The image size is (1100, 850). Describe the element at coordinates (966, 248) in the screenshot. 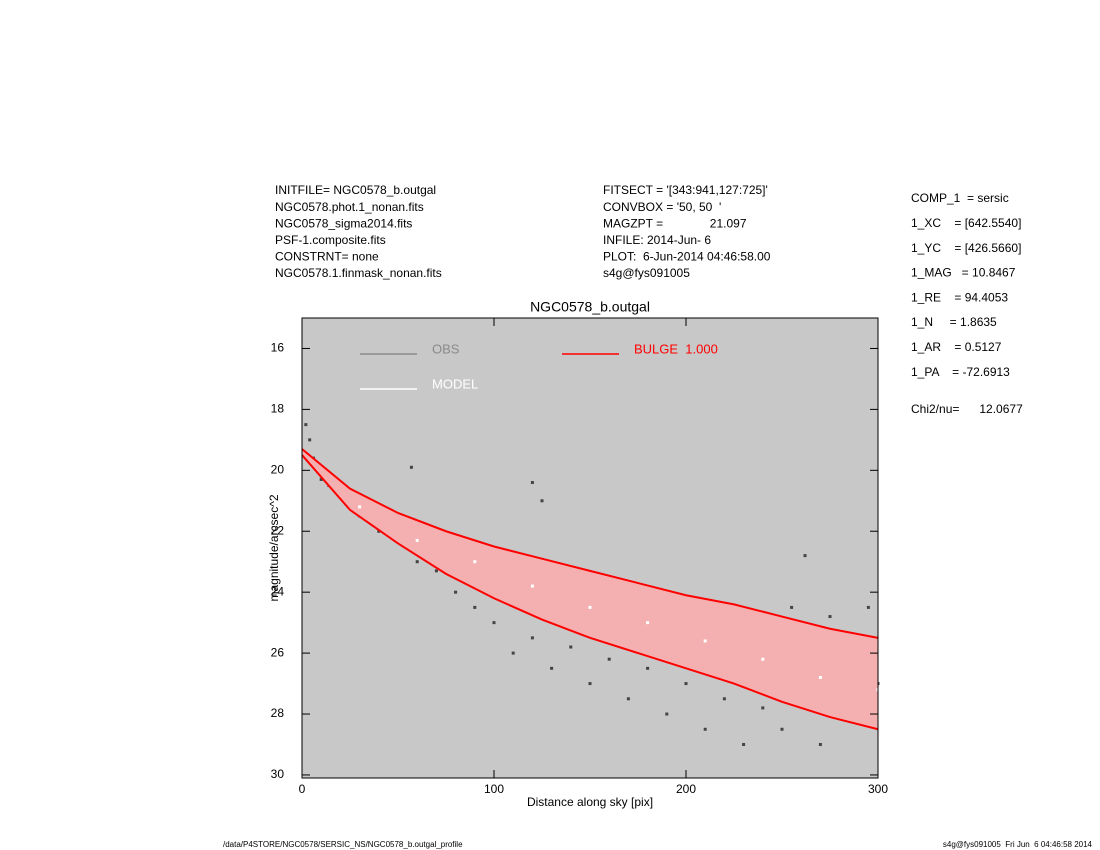

I see `header-right-line: 1_YC = [426.5660]` at that location.